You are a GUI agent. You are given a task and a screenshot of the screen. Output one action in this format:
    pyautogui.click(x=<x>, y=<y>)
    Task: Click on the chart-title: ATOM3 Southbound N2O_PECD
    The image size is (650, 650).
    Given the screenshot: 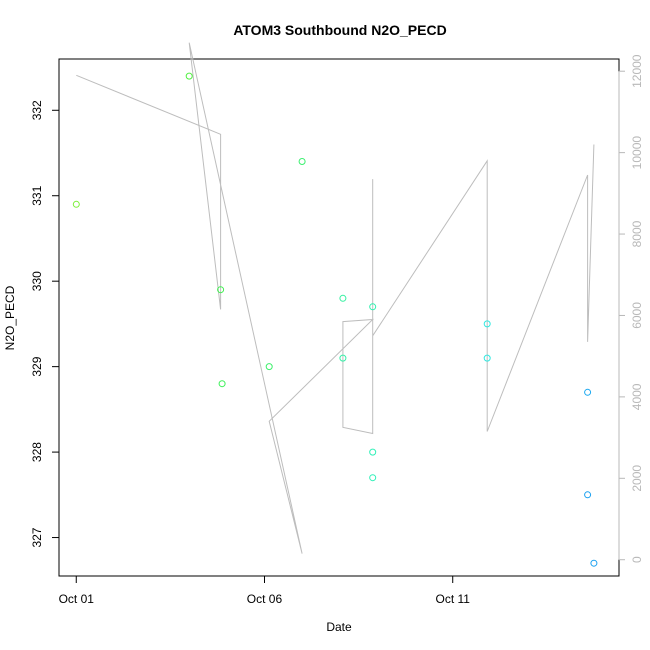 What is the action you would take?
    pyautogui.click(x=339, y=30)
    